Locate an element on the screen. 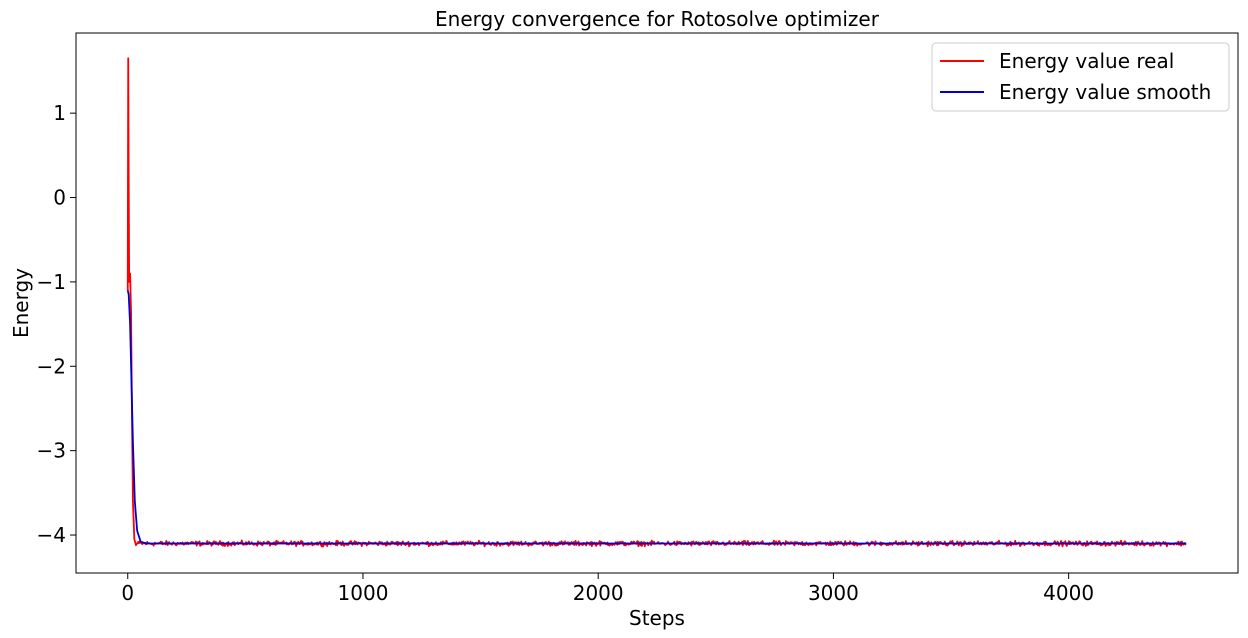 This screenshot has width=1248, height=638. legend-box is located at coordinates (1080, 77).